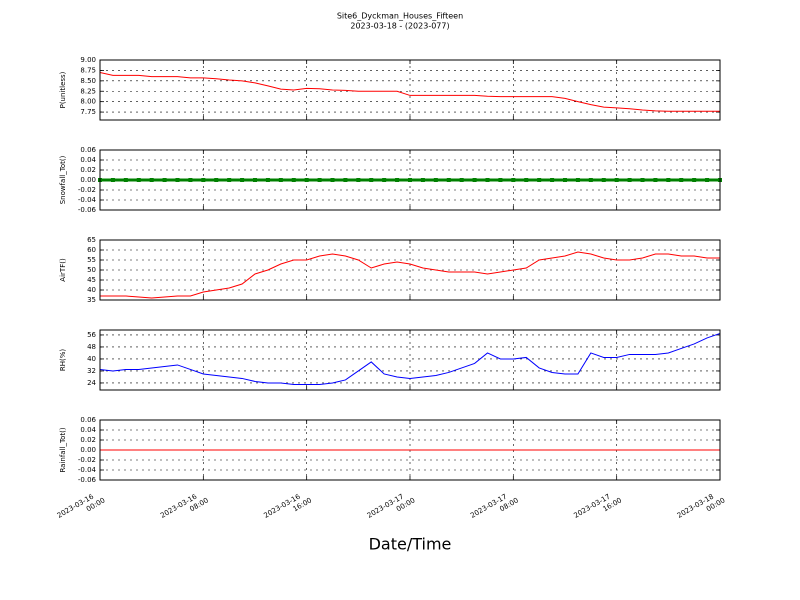 The height and width of the screenshot is (600, 800). Describe the element at coordinates (399, 26) in the screenshot. I see `chart-subtitle: 2023-03-18 - (2023-077)` at that location.